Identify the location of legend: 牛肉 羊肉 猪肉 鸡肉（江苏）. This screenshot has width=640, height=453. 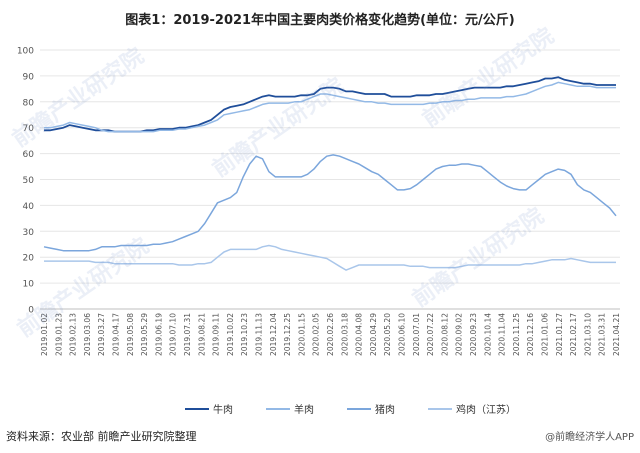
(350, 409).